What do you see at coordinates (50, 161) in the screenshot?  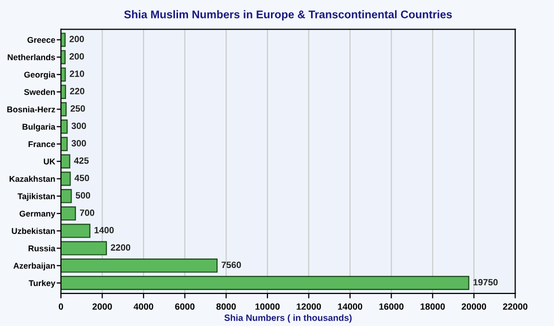 I see `y-tick-label: UK` at bounding box center [50, 161].